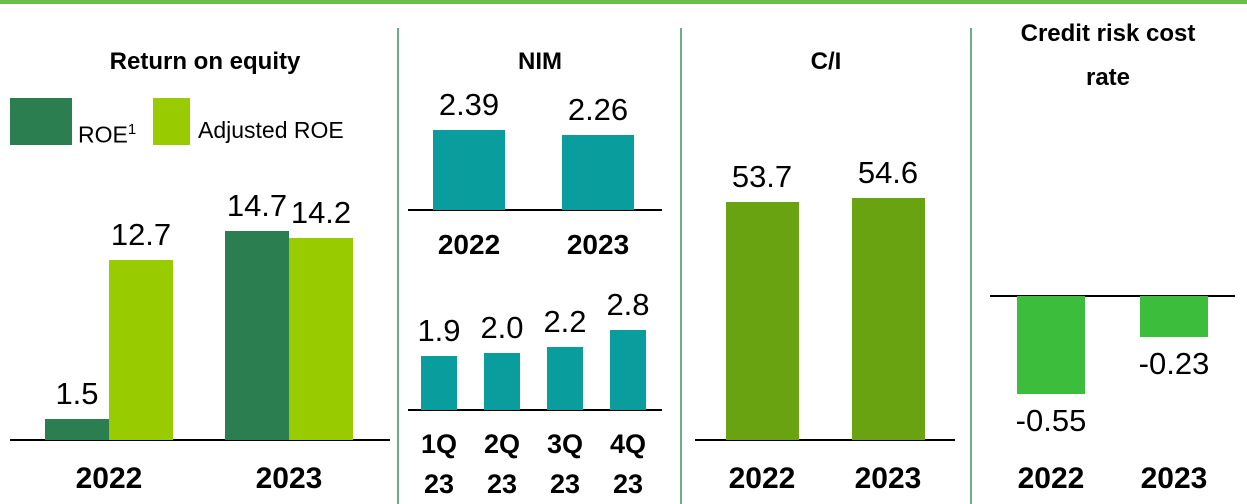 This screenshot has height=504, width=1247. Describe the element at coordinates (762, 177) in the screenshot. I see `value-label: 53.7` at that location.